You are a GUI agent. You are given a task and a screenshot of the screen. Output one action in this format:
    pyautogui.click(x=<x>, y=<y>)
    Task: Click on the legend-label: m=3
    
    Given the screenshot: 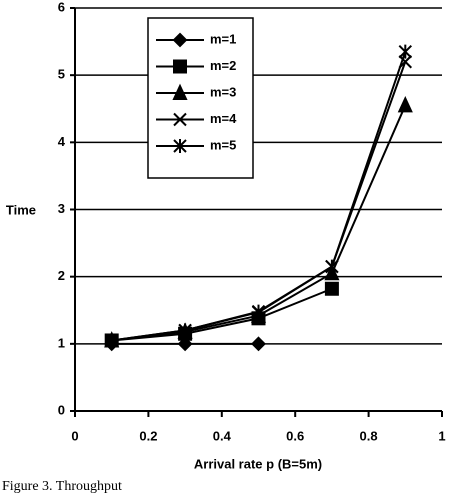 What is the action you would take?
    pyautogui.click(x=223, y=91)
    